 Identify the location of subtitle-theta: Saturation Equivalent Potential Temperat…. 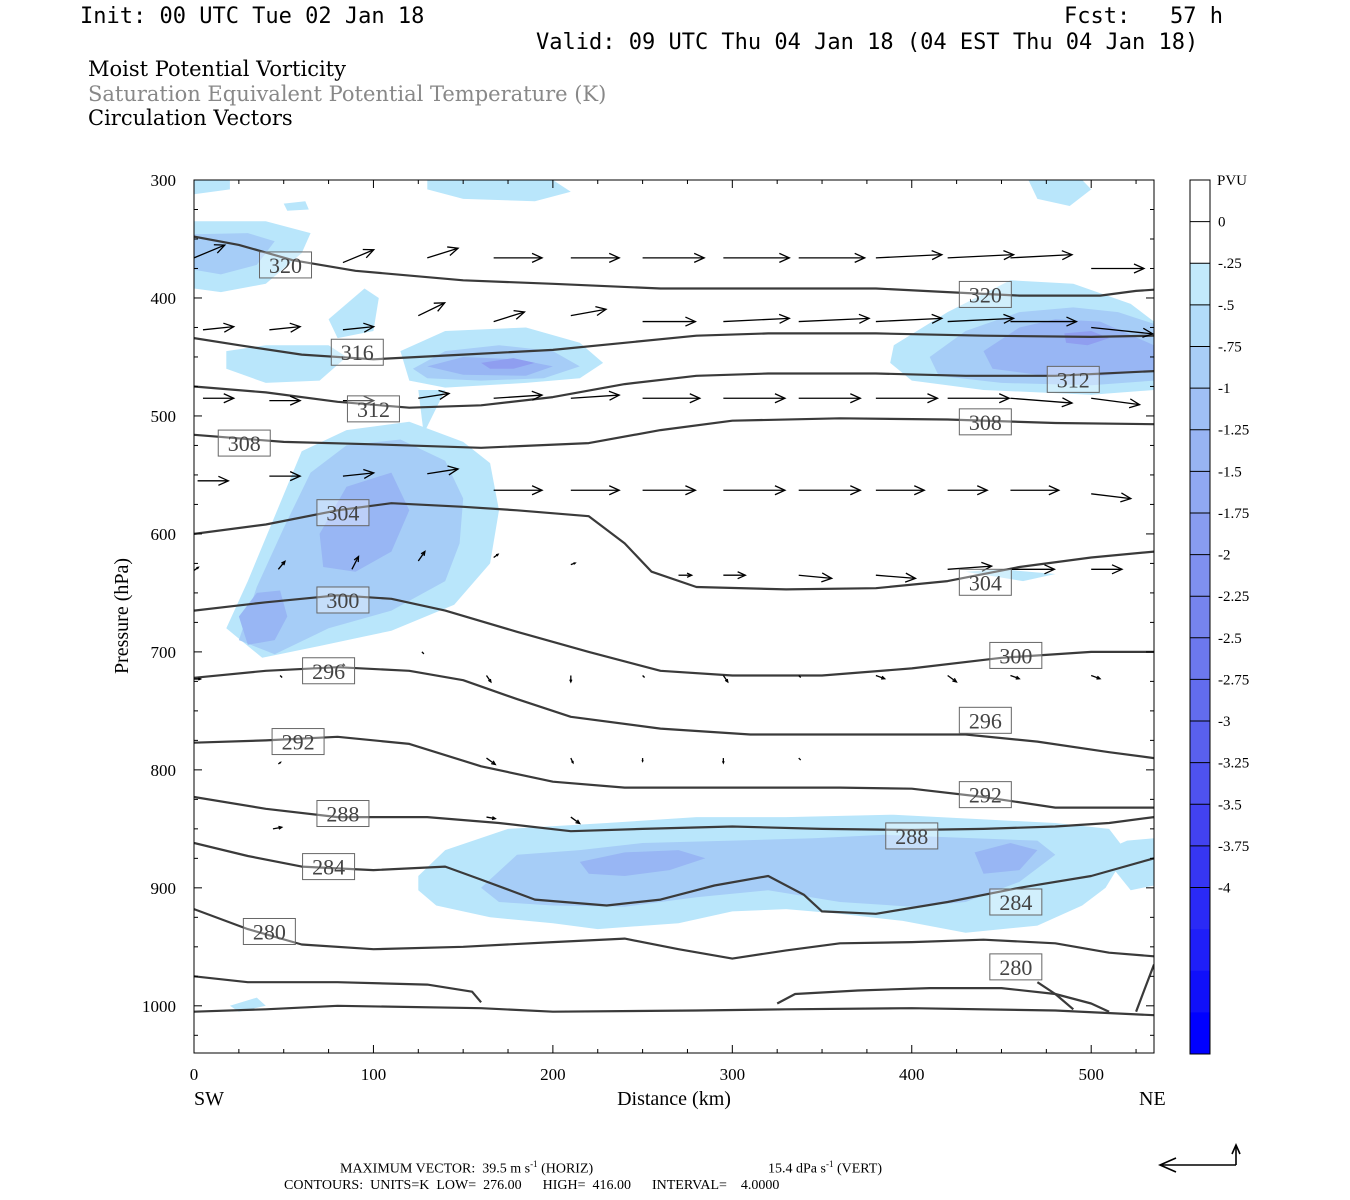
(347, 94).